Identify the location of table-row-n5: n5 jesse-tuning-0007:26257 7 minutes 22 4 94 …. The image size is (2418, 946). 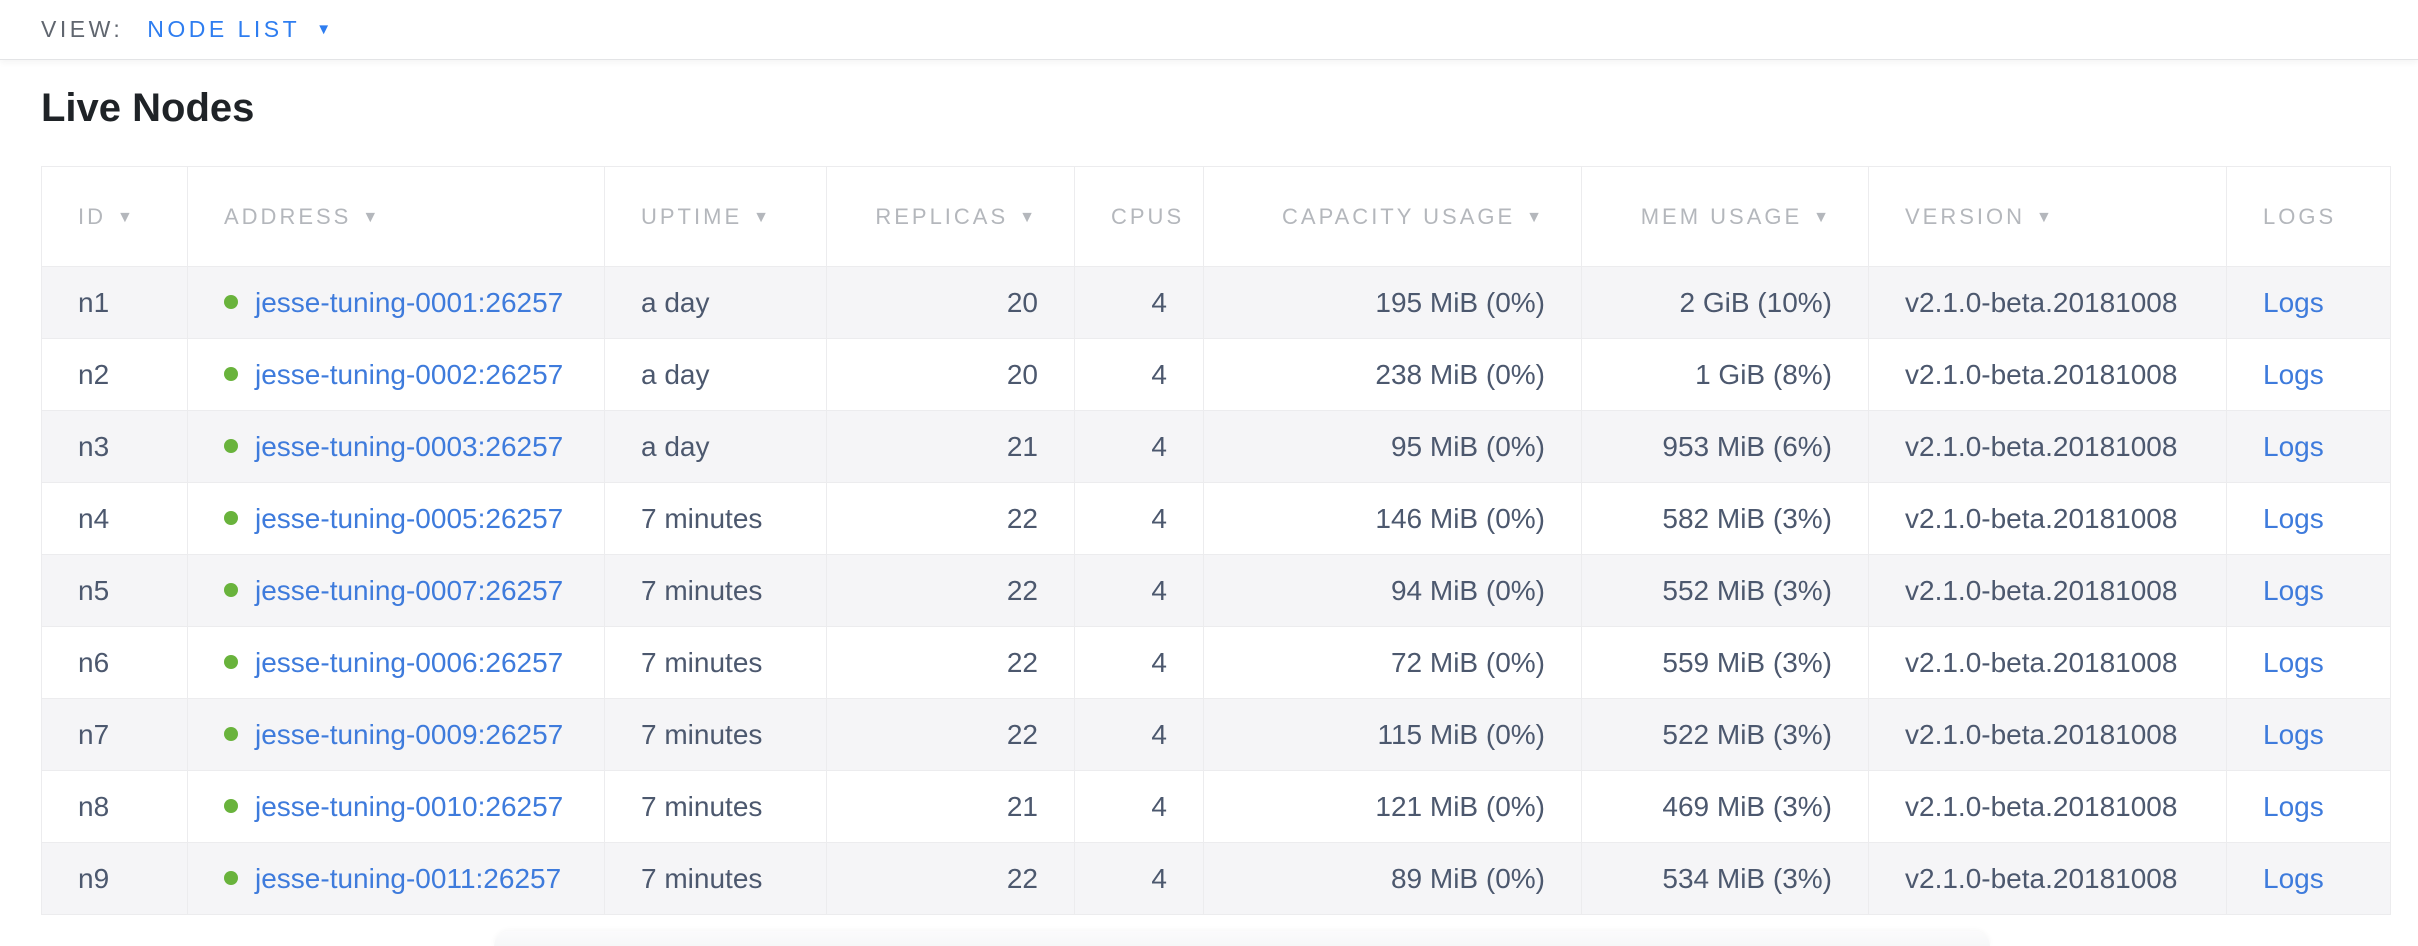
(1216, 590).